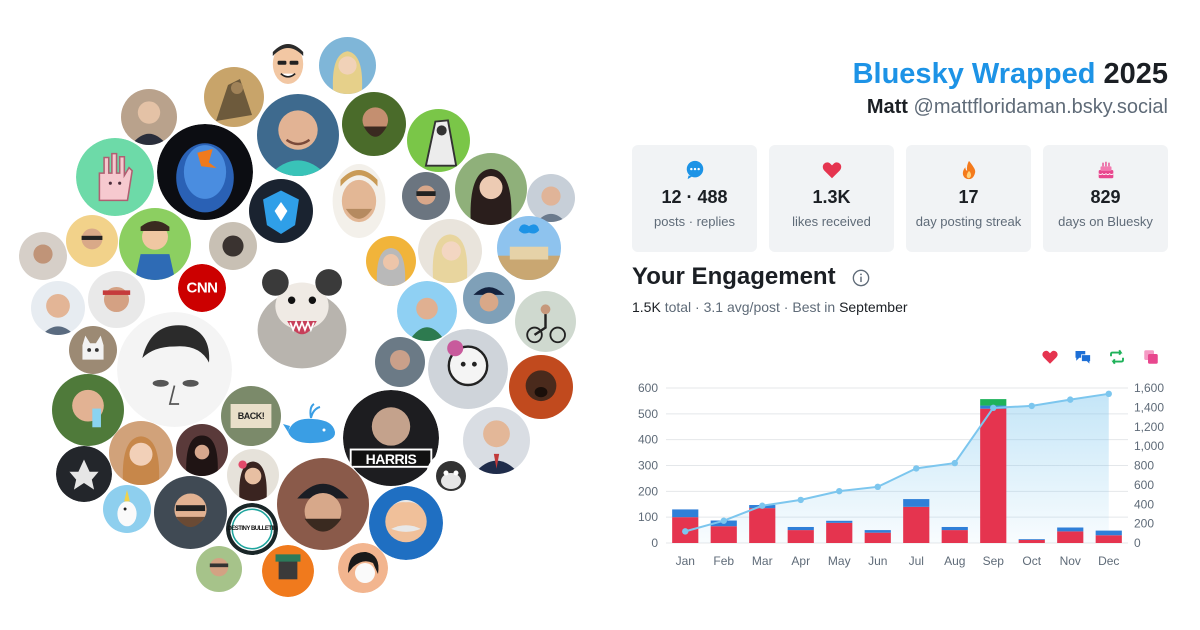  What do you see at coordinates (92, 241) in the screenshot?
I see `glasses-man-avatar` at bounding box center [92, 241].